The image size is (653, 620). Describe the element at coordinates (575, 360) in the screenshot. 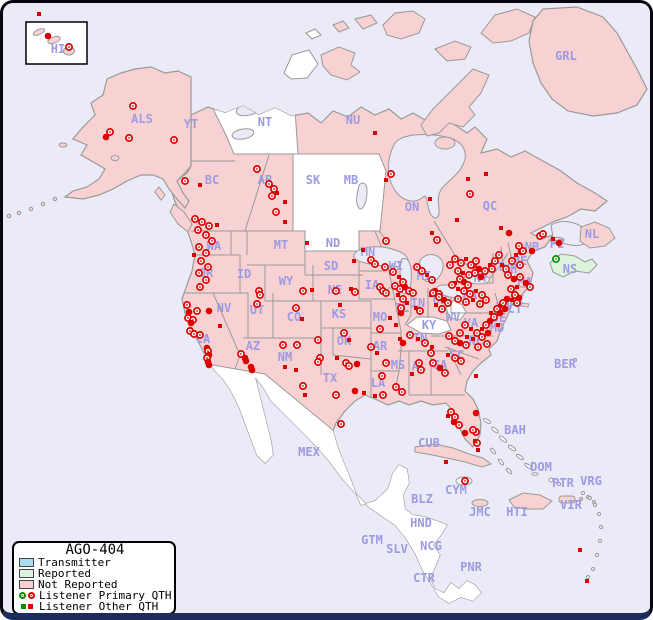

I see `bermuda` at that location.